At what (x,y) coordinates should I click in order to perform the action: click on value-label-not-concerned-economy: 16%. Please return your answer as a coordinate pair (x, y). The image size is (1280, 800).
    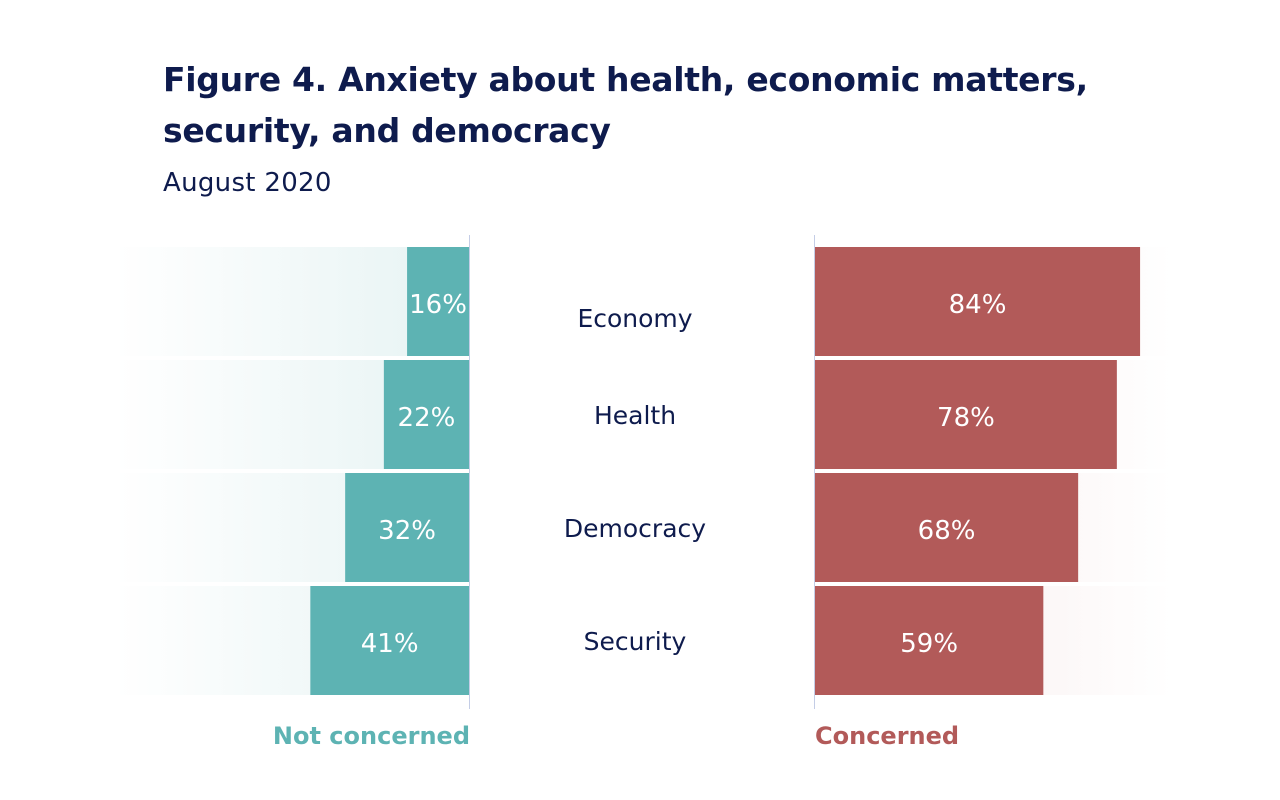
    Looking at the image, I should click on (438, 305).